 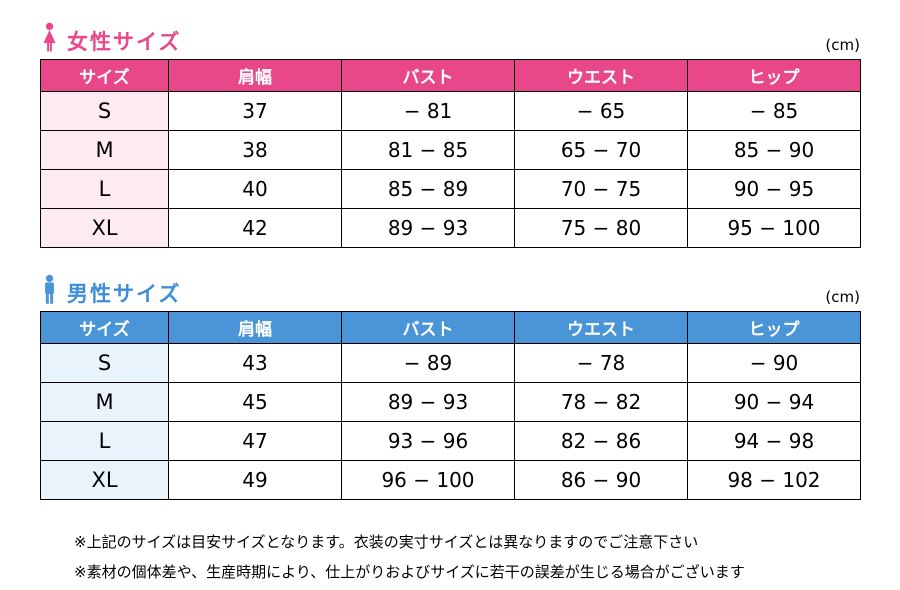 I want to click on table-row: S 37 − 81 − 65 − 85, so click(x=450, y=111).